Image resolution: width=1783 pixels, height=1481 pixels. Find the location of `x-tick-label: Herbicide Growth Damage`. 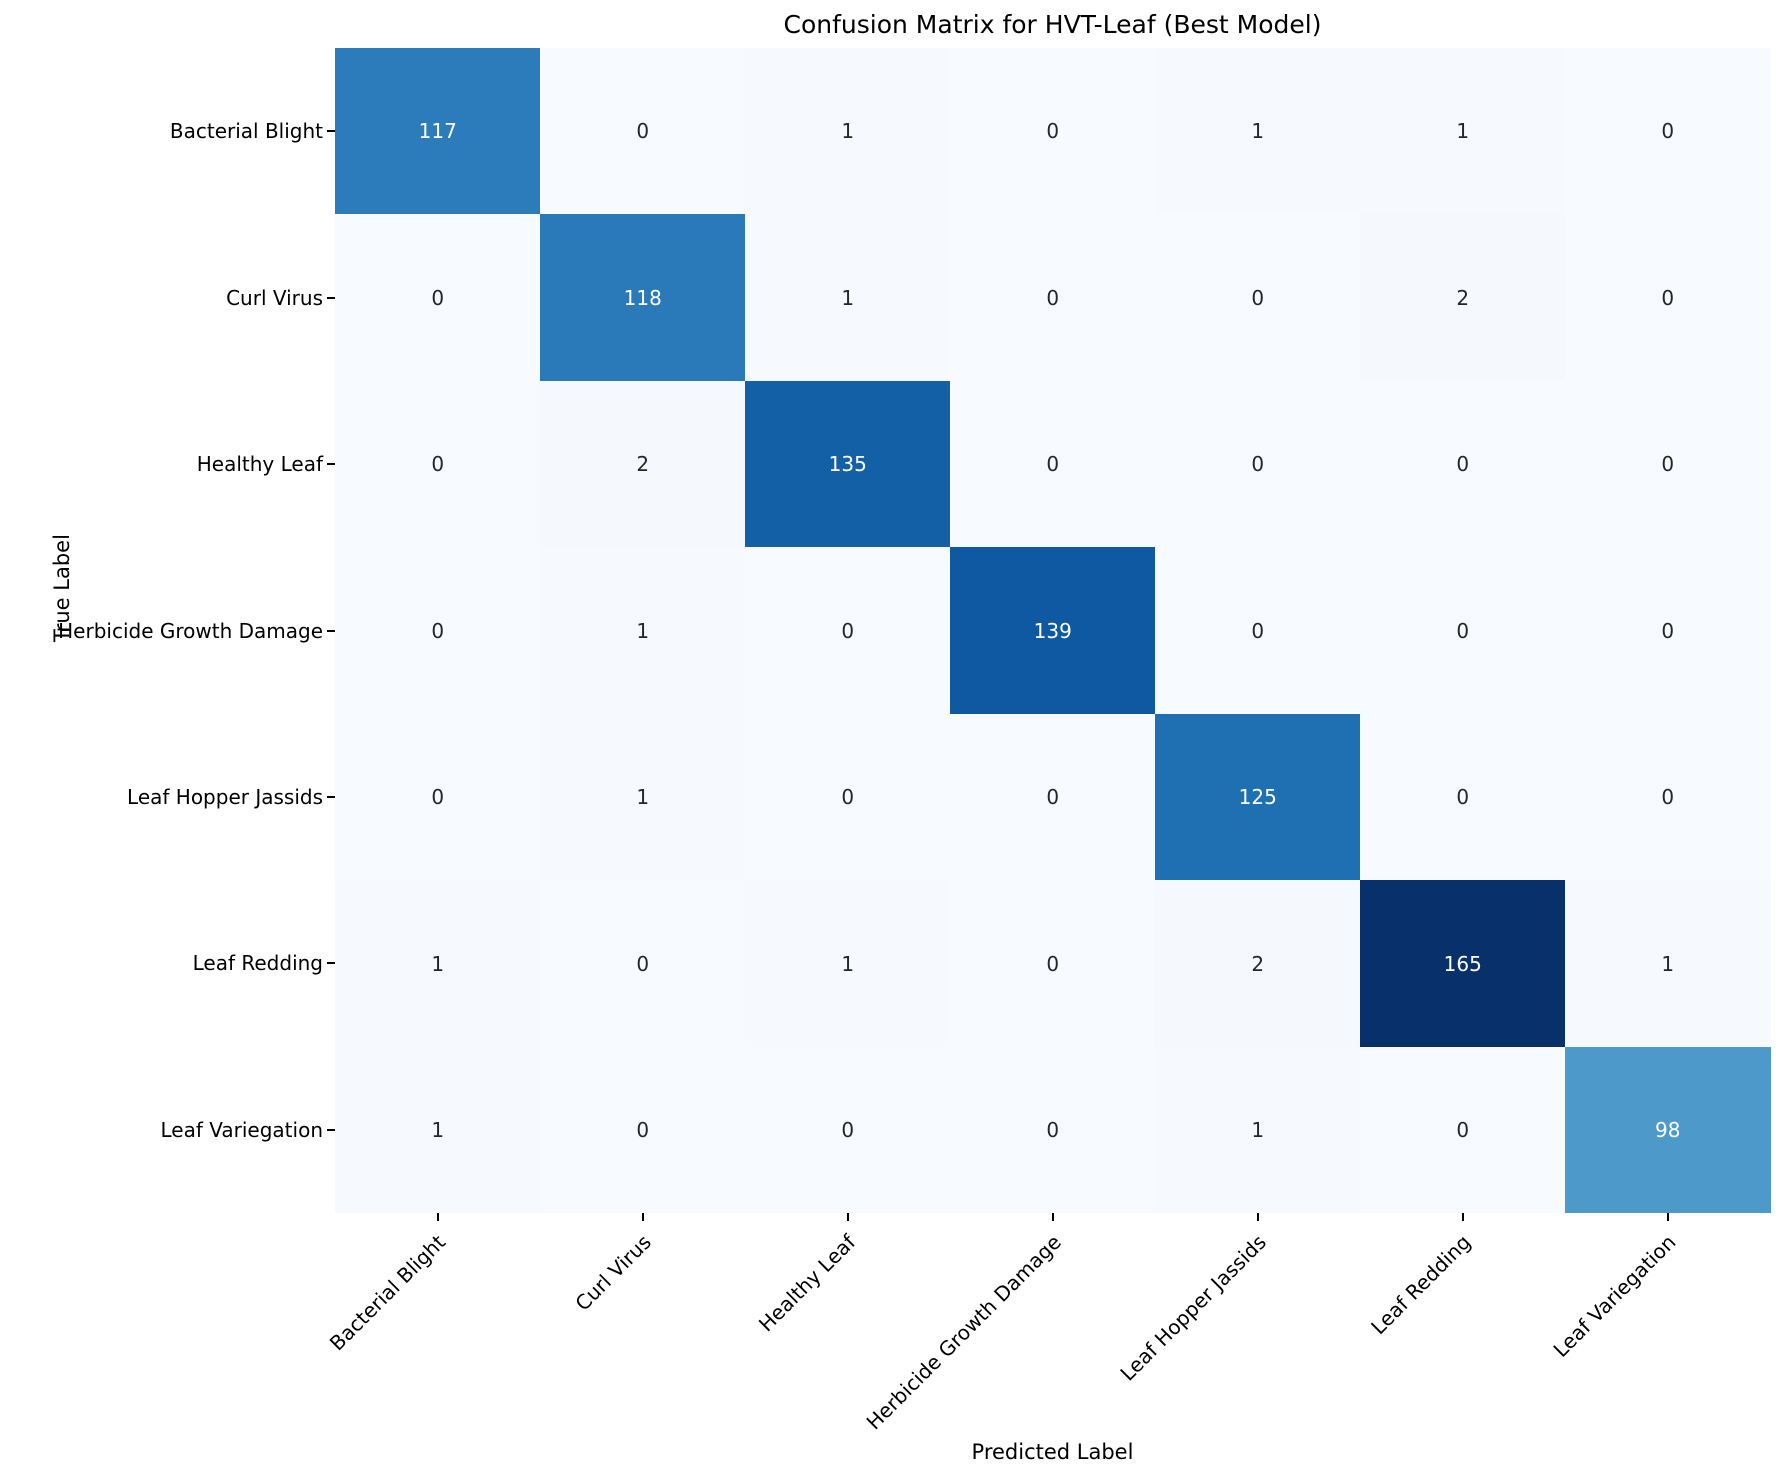

x-tick-label: Herbicide Growth Damage is located at coordinates (963, 1332).